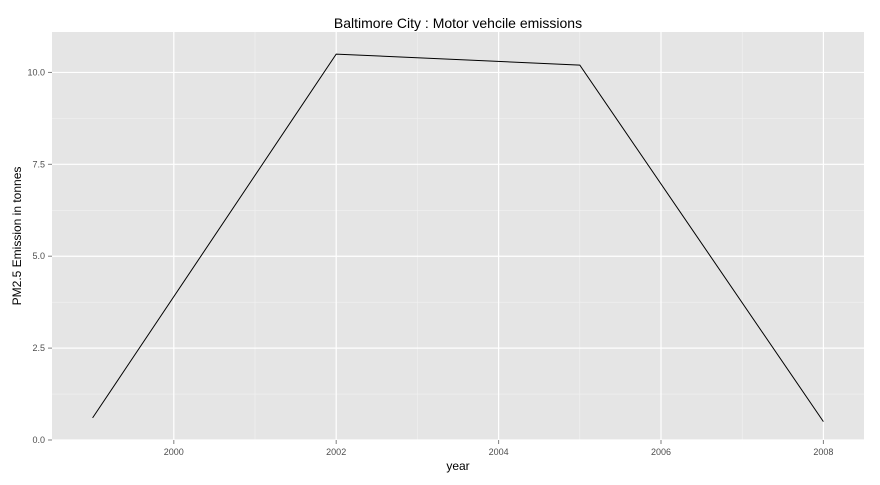  Describe the element at coordinates (38, 348) in the screenshot. I see `y-tick-label: 2.5` at that location.